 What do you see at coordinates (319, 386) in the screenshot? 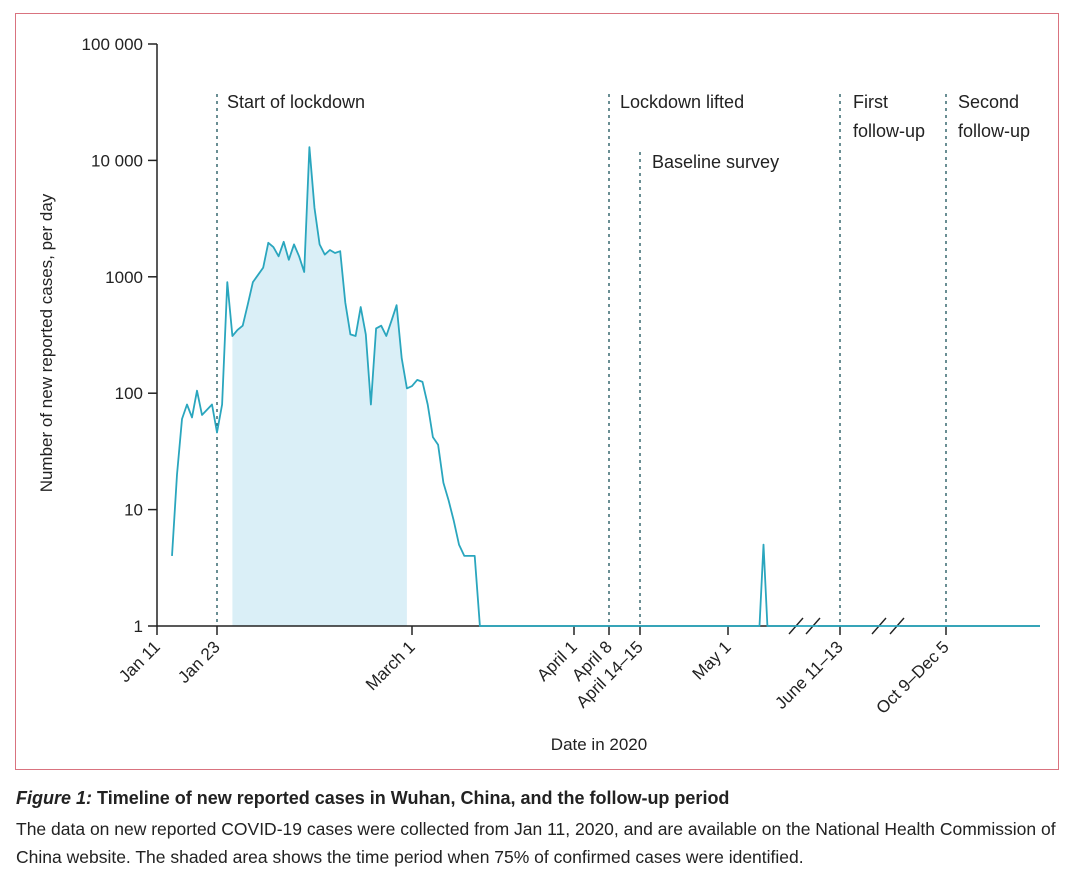
I see `shaded-area` at bounding box center [319, 386].